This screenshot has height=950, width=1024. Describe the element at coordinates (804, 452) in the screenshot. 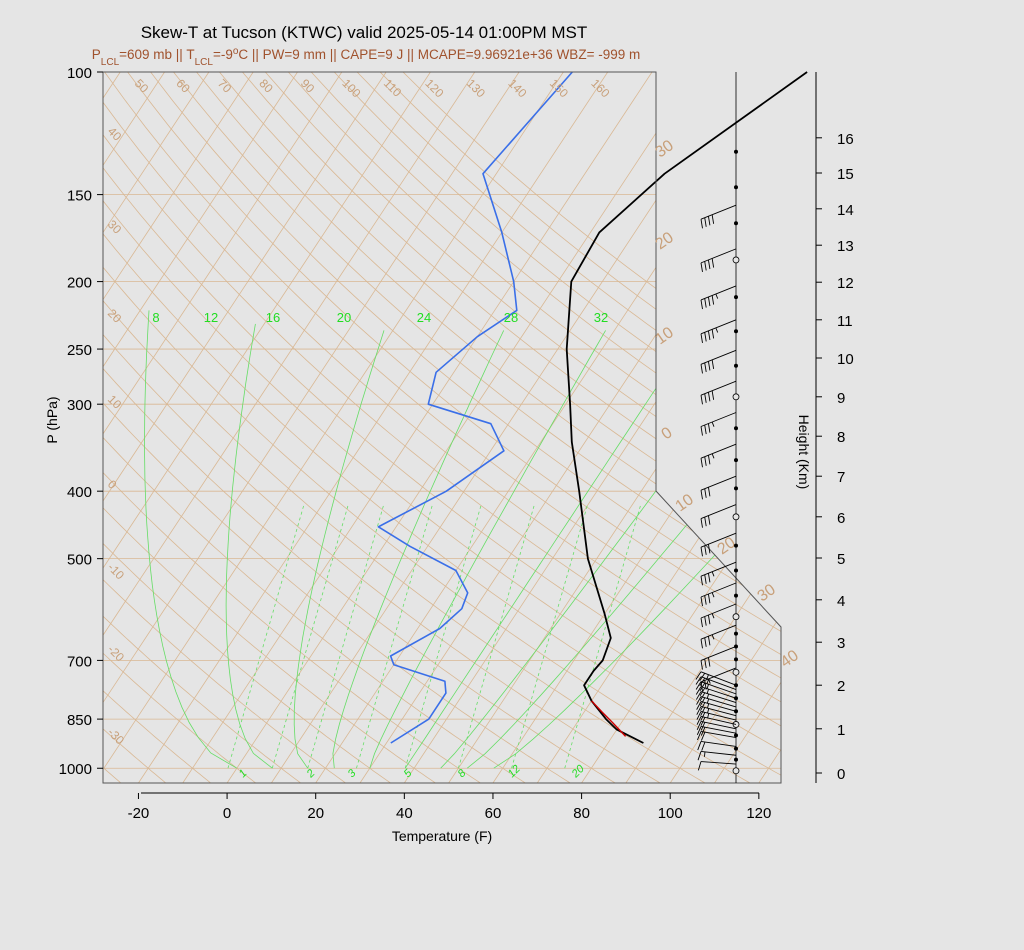

I see `height-axis-title: Height (Km)` at that location.